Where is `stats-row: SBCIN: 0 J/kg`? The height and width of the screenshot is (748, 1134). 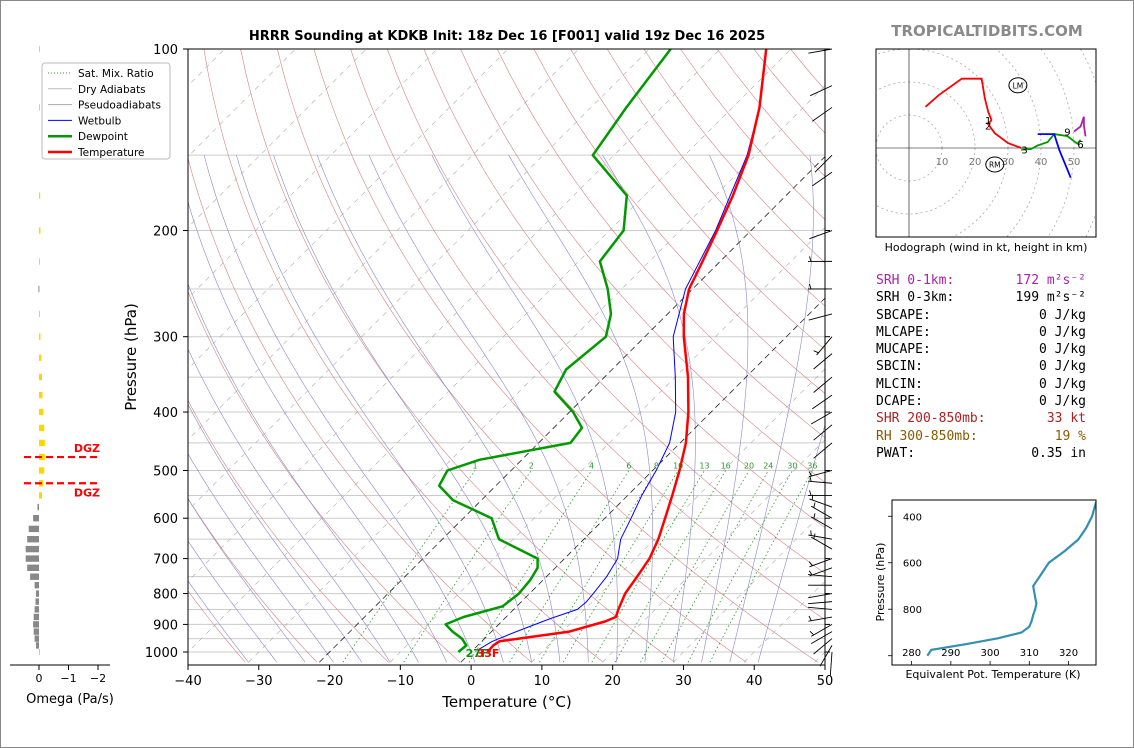
stats-row: SBCIN: 0 J/kg is located at coordinates (991, 366).